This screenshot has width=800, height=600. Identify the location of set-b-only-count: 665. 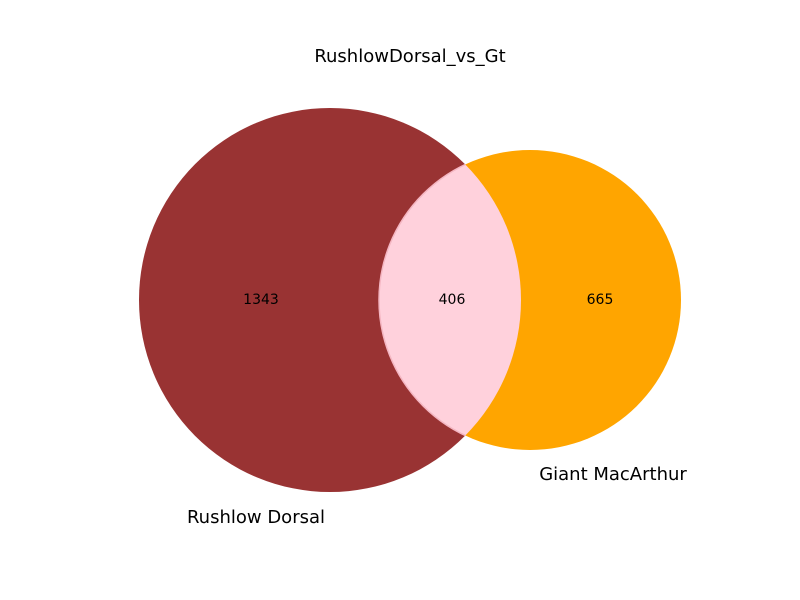
(600, 300).